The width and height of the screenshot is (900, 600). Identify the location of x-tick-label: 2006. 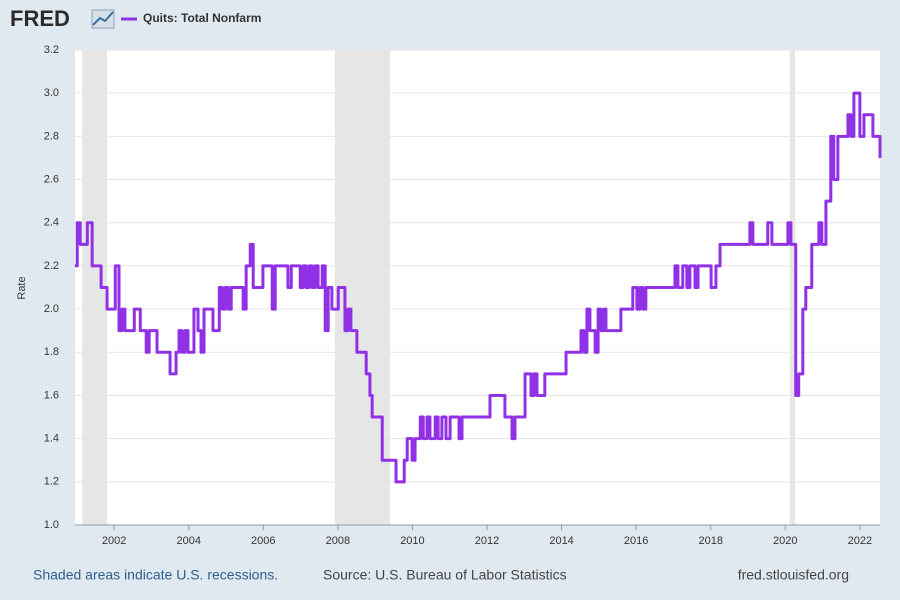
(263, 541).